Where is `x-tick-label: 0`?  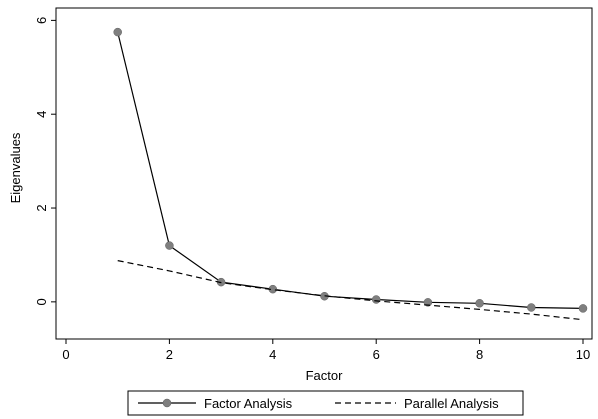
x-tick-label: 0 is located at coordinates (65, 354).